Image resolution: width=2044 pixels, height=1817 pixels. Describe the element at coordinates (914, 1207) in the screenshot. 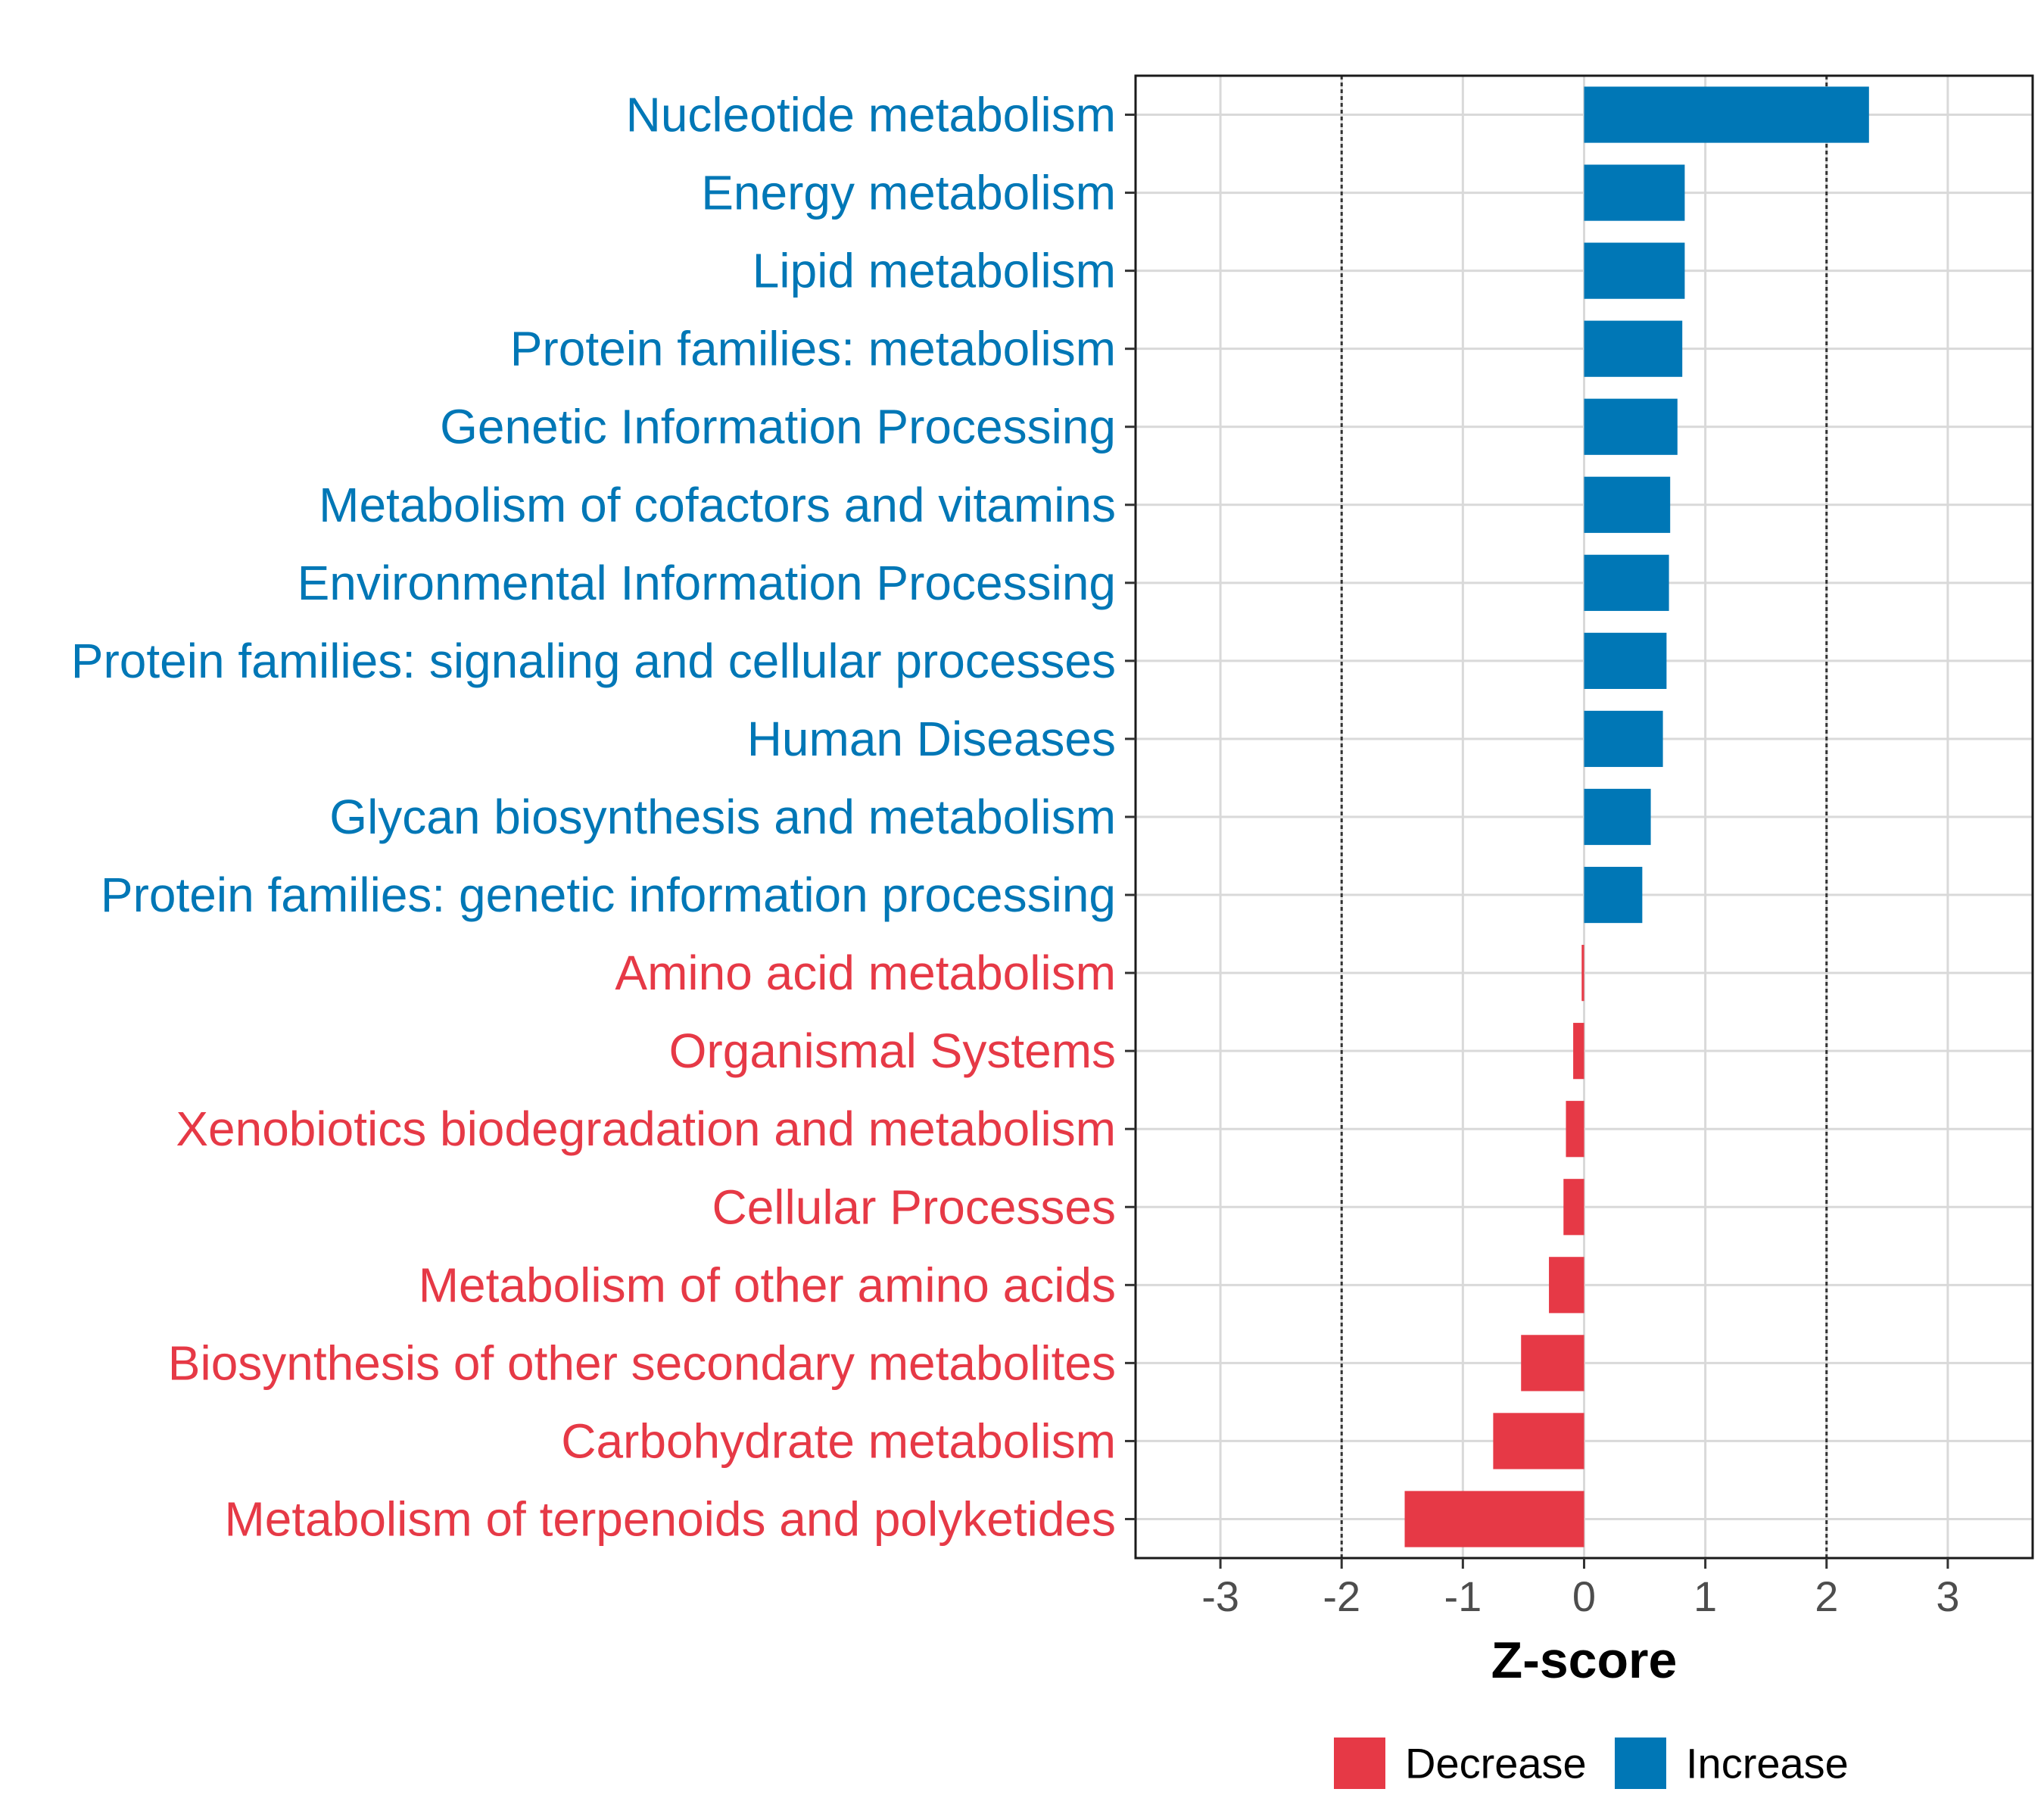

I see `category-label-14: Cellular Processes` at that location.